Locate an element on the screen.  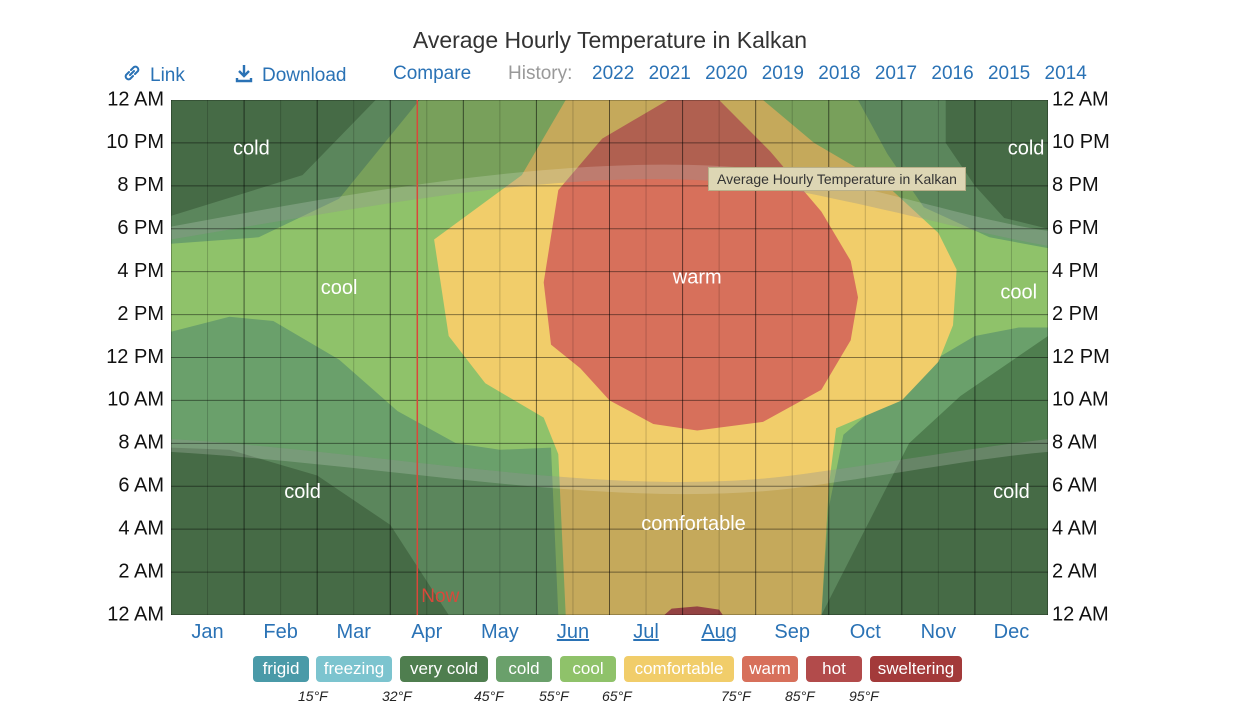
y-tick-label-right: 10 AM is located at coordinates (1080, 400).